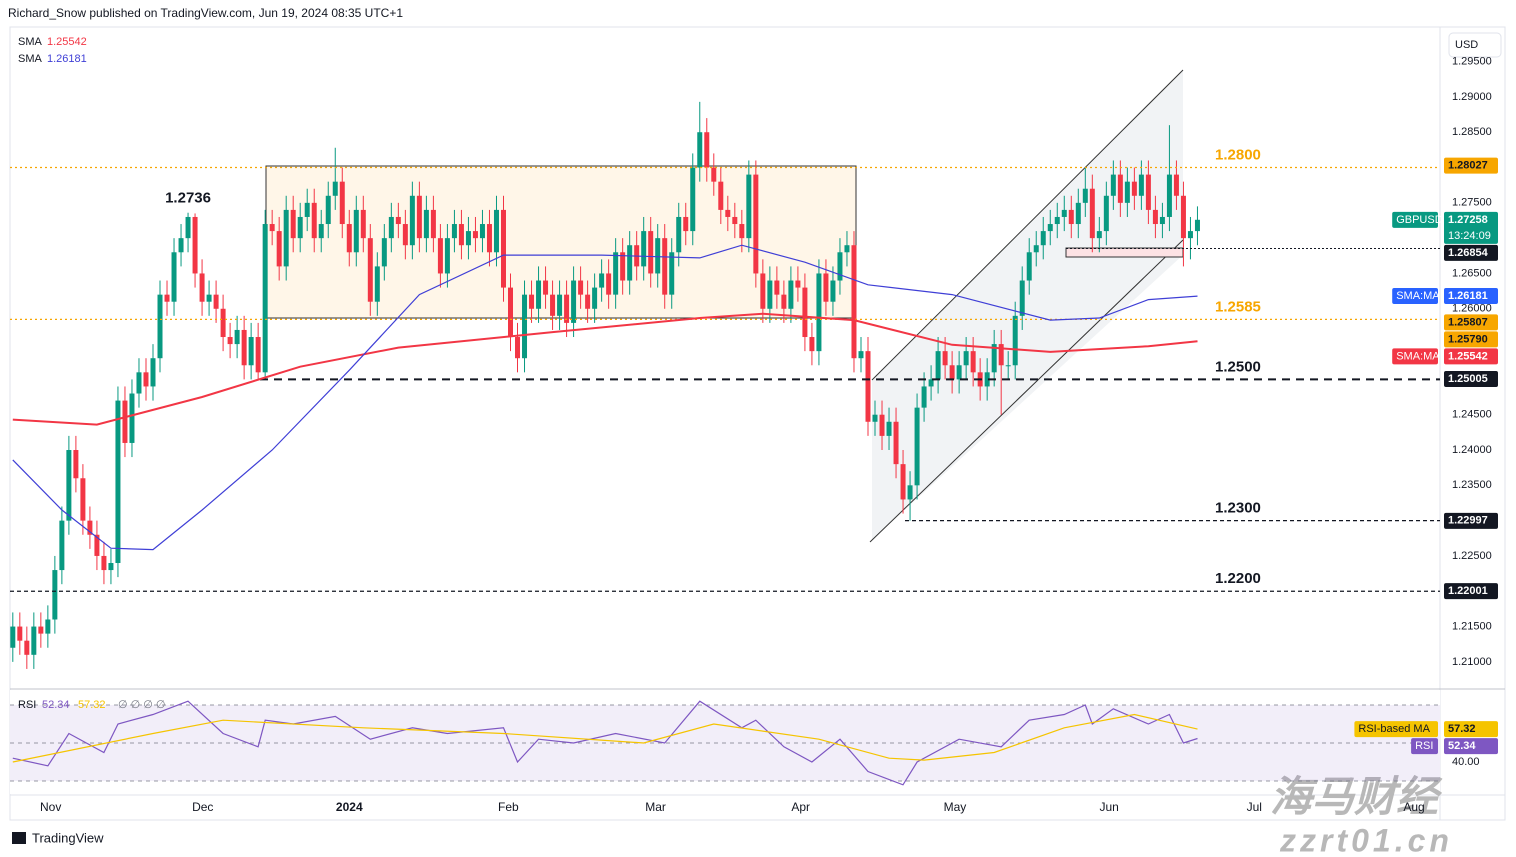 This screenshot has height=857, width=1516. What do you see at coordinates (800, 807) in the screenshot?
I see `x-tick-label: Apr` at bounding box center [800, 807].